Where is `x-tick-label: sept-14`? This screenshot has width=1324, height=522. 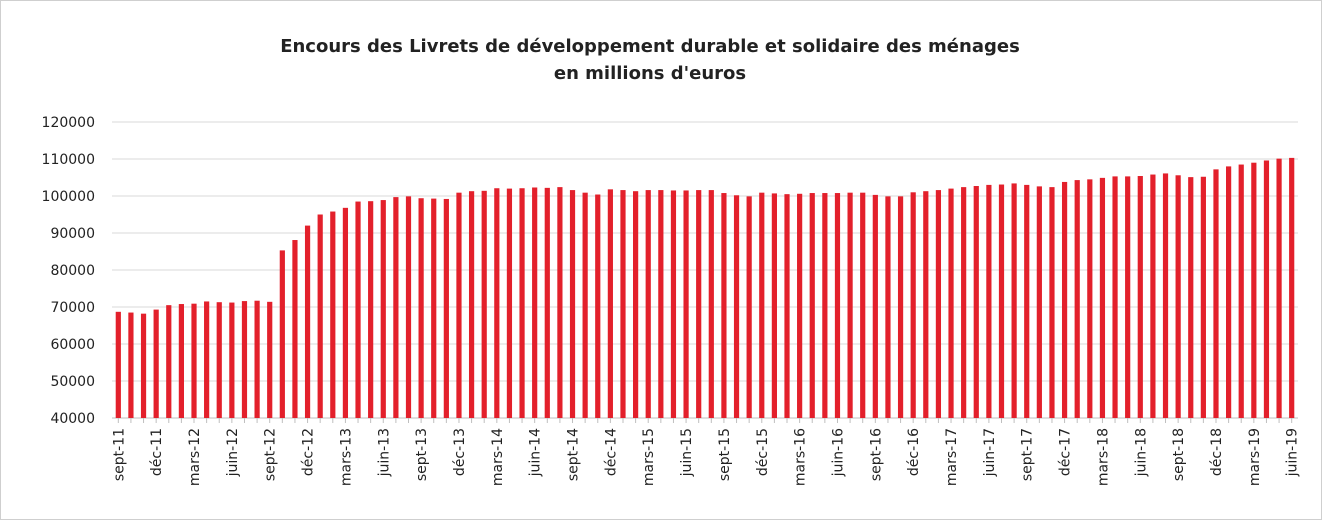 x-tick-label: sept-14 is located at coordinates (574, 454).